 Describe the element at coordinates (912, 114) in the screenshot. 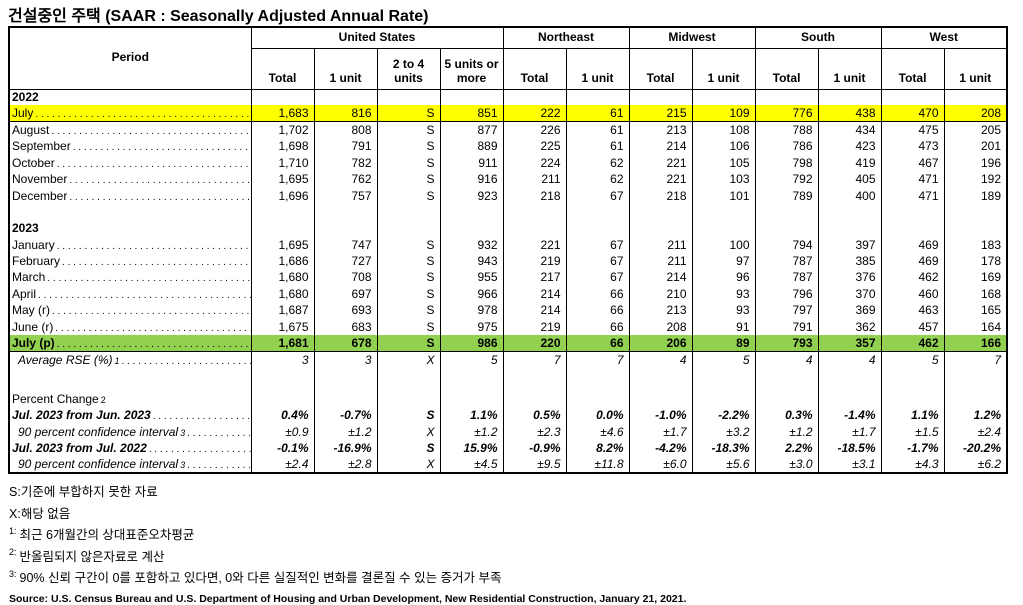

I see `data-cell: 470` at that location.